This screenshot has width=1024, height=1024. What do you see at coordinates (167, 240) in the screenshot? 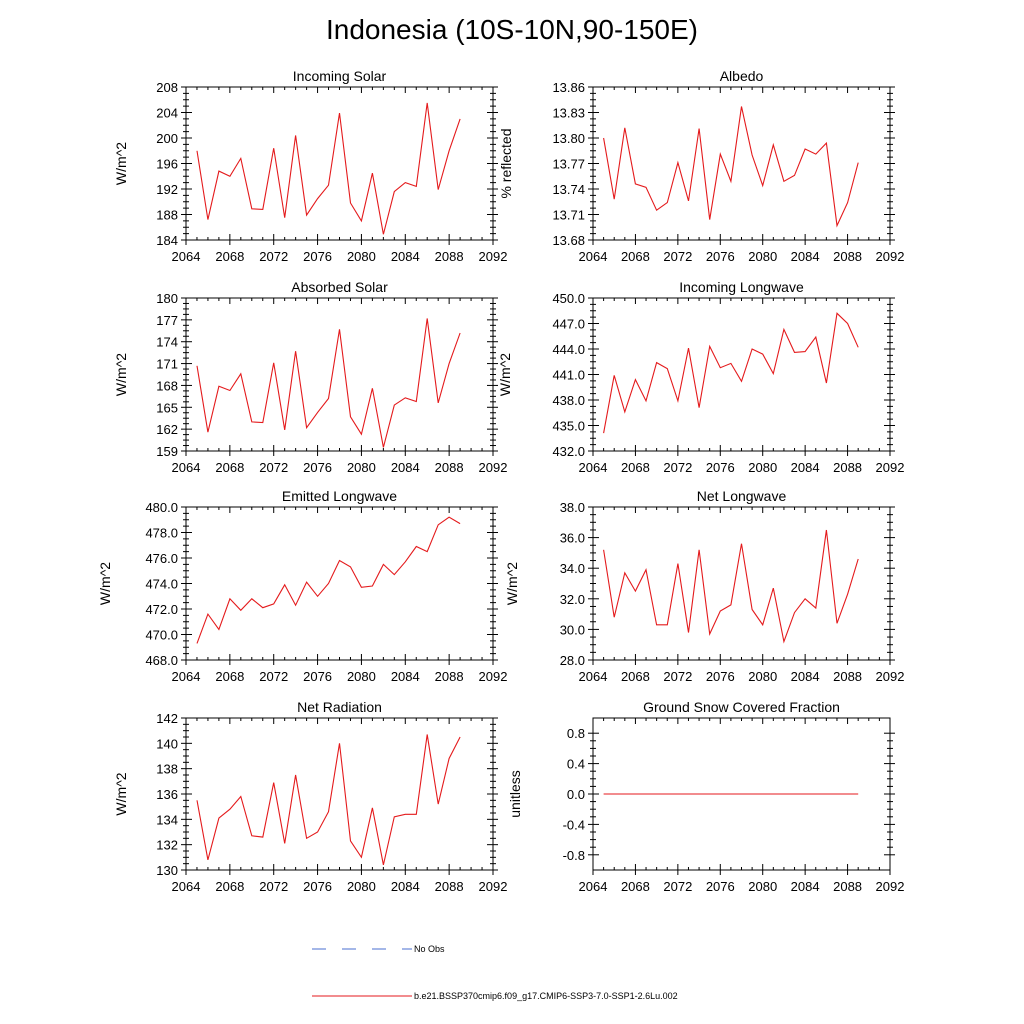
I see `y-tick-label: 184` at bounding box center [167, 240].